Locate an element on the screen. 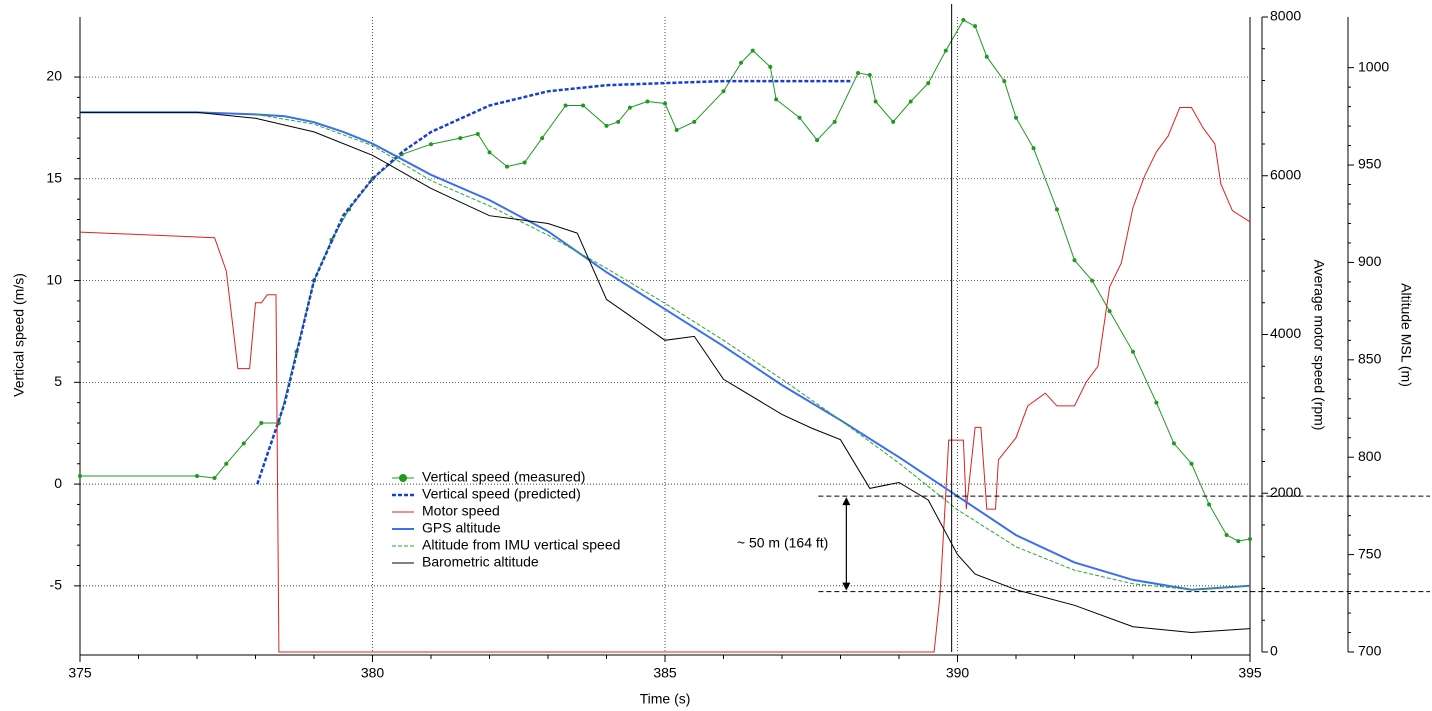 Image resolution: width=1432 pixels, height=711 pixels. y3-tick-label: 950 is located at coordinates (1370, 164).